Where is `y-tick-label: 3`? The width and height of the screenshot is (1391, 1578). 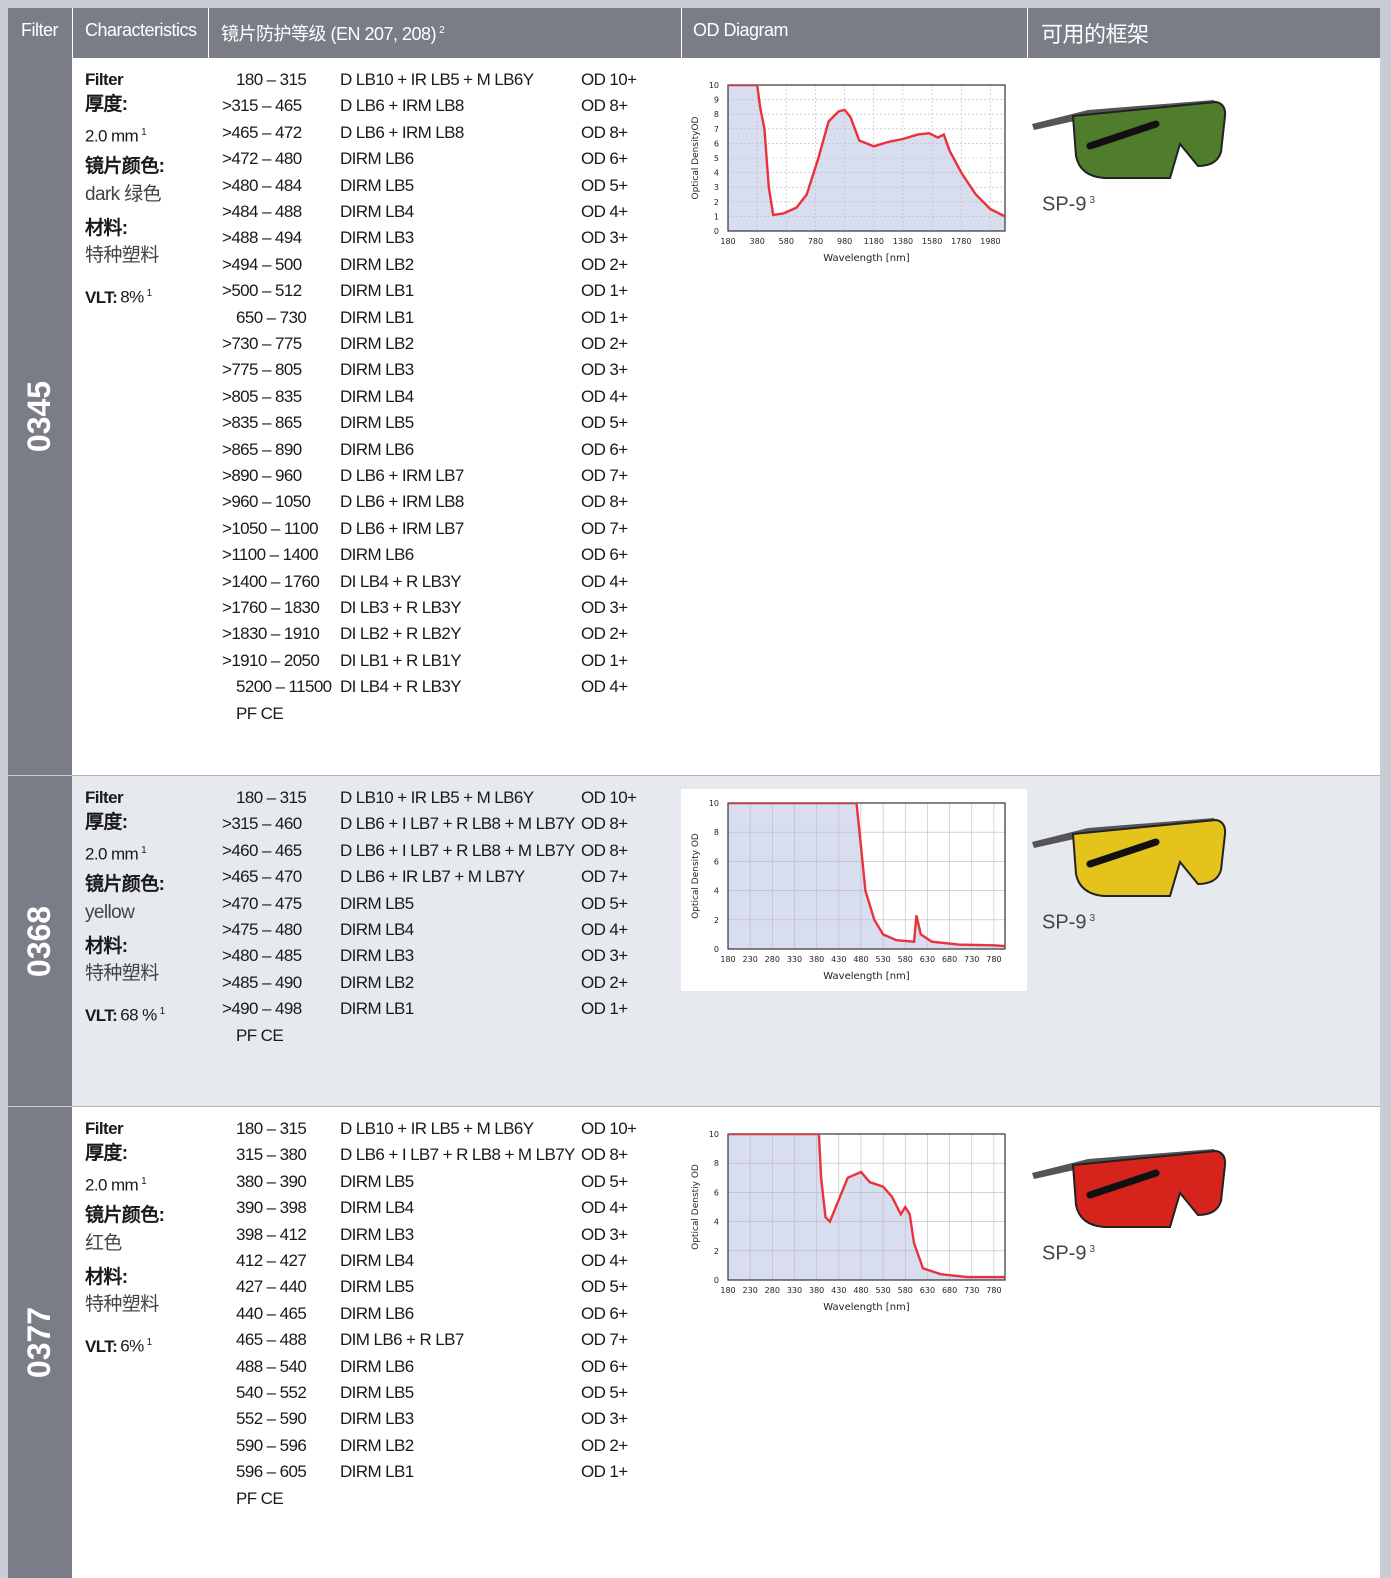
y-tick-label: 3 is located at coordinates (716, 187).